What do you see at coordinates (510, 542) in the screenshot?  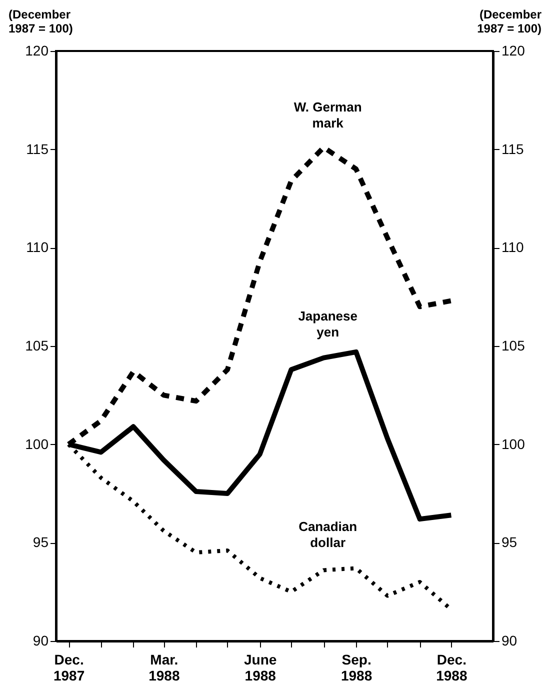 I see `y2-tick-label: 95` at bounding box center [510, 542].